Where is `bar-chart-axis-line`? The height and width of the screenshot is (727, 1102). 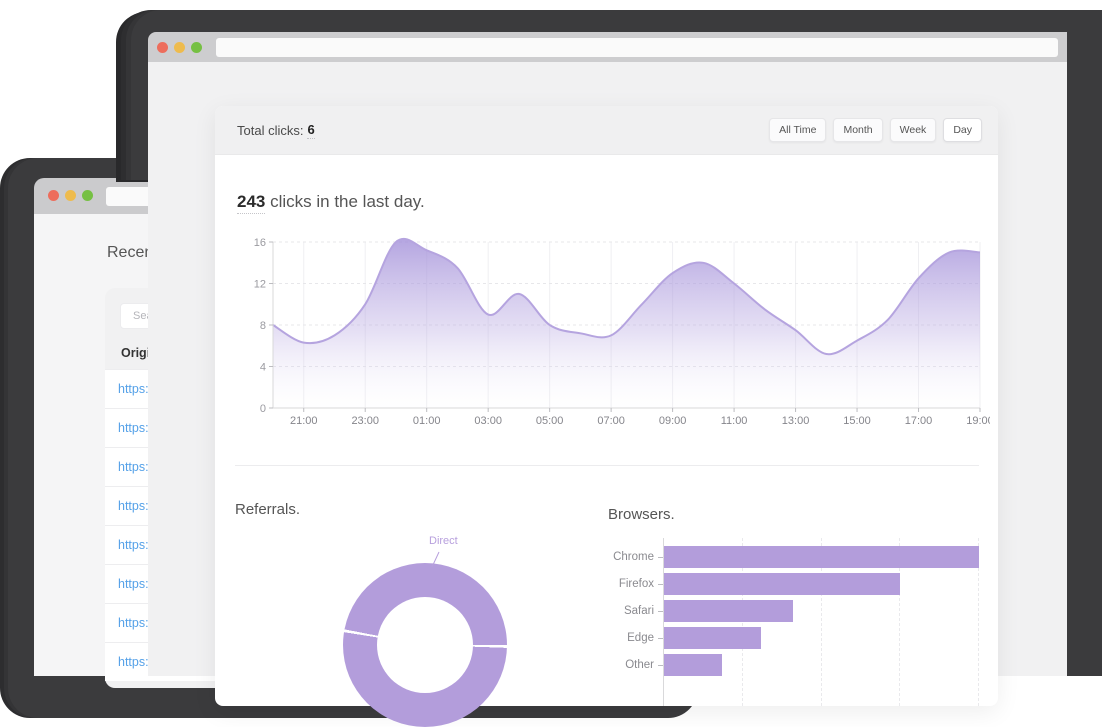
bar-chart-axis-line is located at coordinates (663, 622).